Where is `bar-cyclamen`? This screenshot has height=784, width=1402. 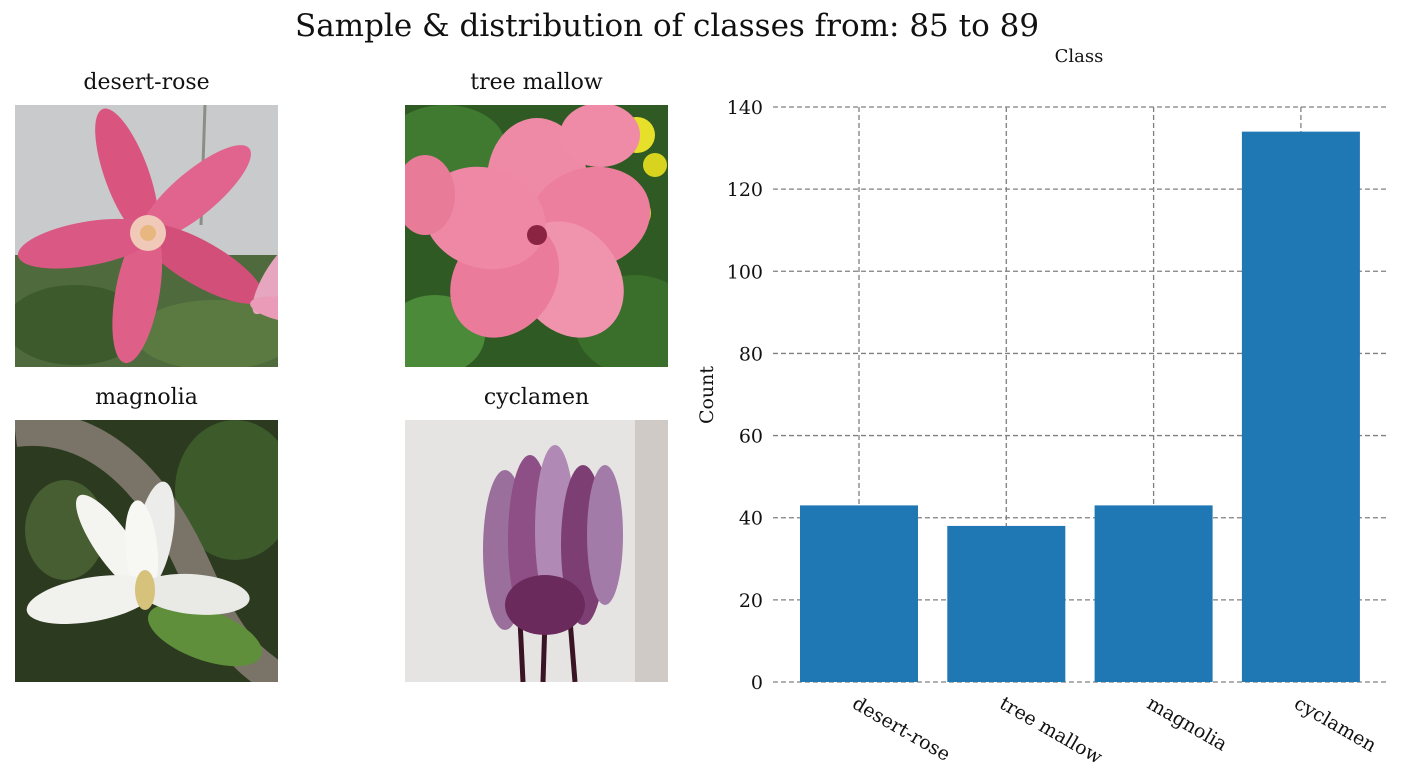
bar-cyclamen is located at coordinates (1300, 407).